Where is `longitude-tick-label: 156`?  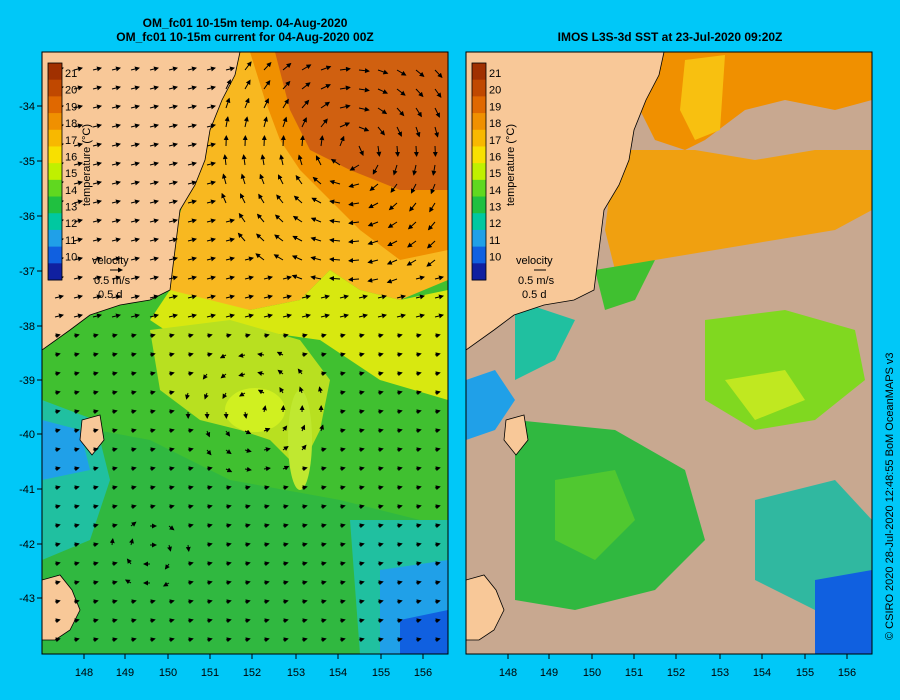
longitude-tick-label: 156 is located at coordinates (847, 673).